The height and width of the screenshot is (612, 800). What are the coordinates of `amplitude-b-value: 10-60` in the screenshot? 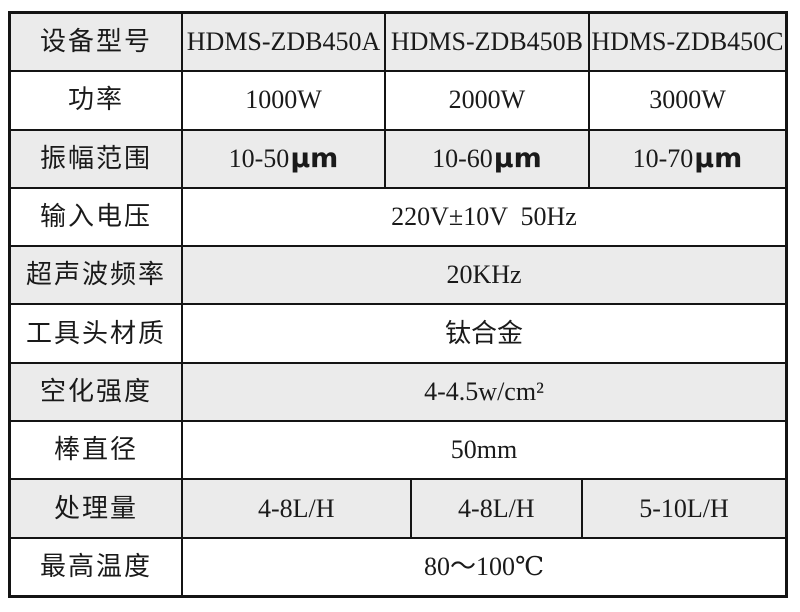 It's located at (462, 158).